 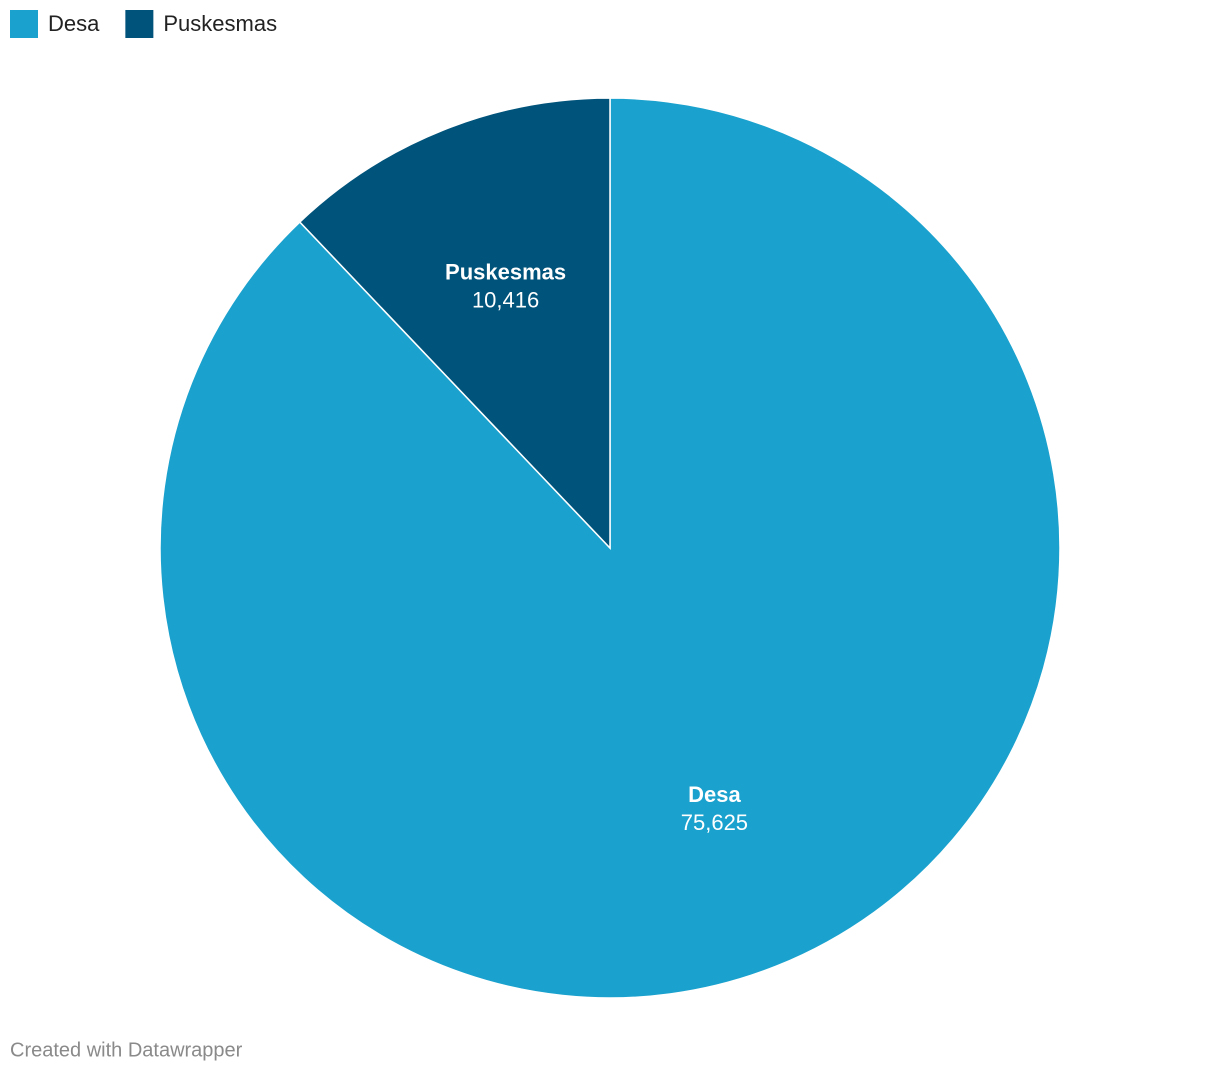 What do you see at coordinates (220, 23) in the screenshot?
I see `legend-label: Puskesmas` at bounding box center [220, 23].